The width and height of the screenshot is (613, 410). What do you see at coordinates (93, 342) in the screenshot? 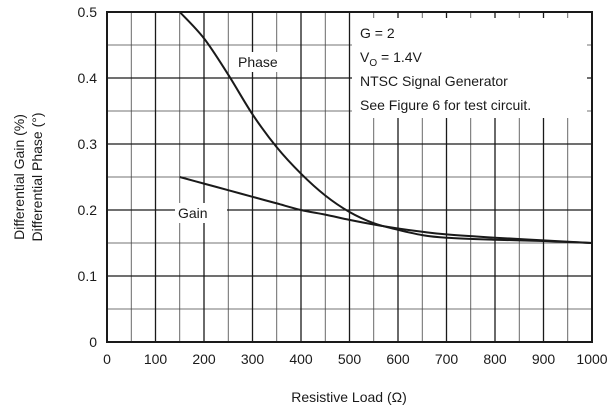
I see `y-tick-label: 0` at bounding box center [93, 342].